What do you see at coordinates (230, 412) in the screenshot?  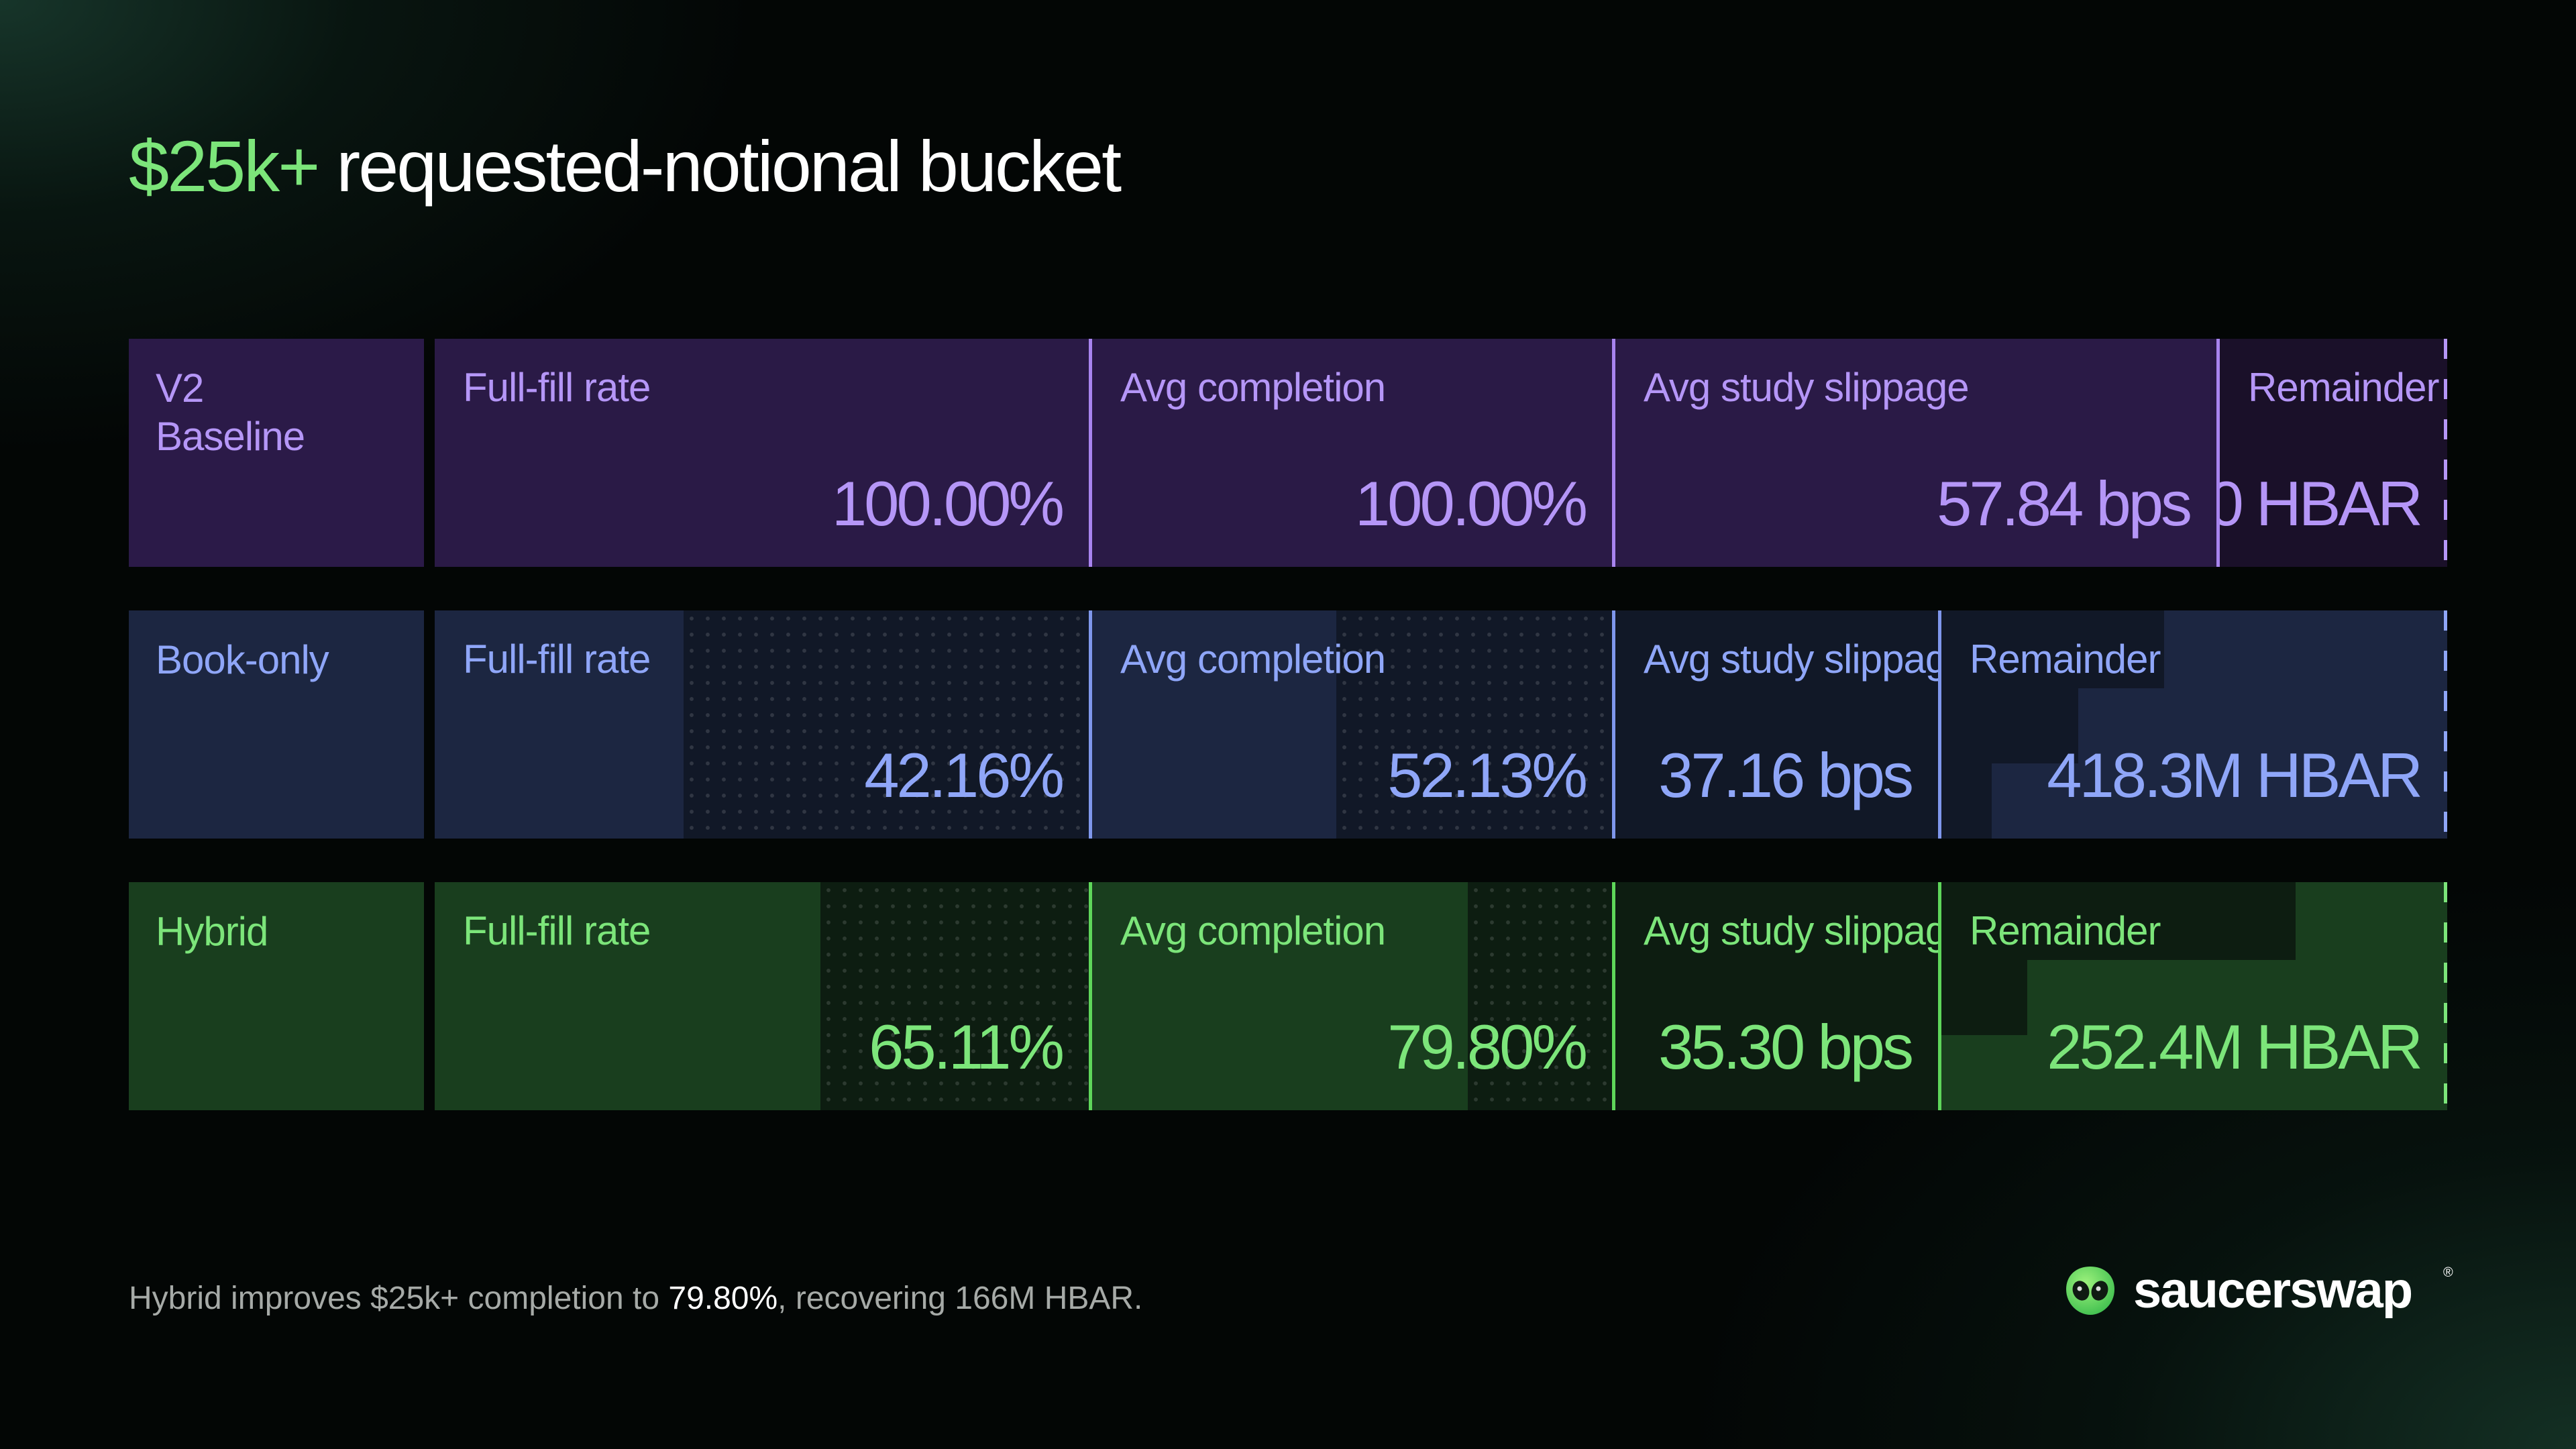 I see `row-label: V2 Baseline` at bounding box center [230, 412].